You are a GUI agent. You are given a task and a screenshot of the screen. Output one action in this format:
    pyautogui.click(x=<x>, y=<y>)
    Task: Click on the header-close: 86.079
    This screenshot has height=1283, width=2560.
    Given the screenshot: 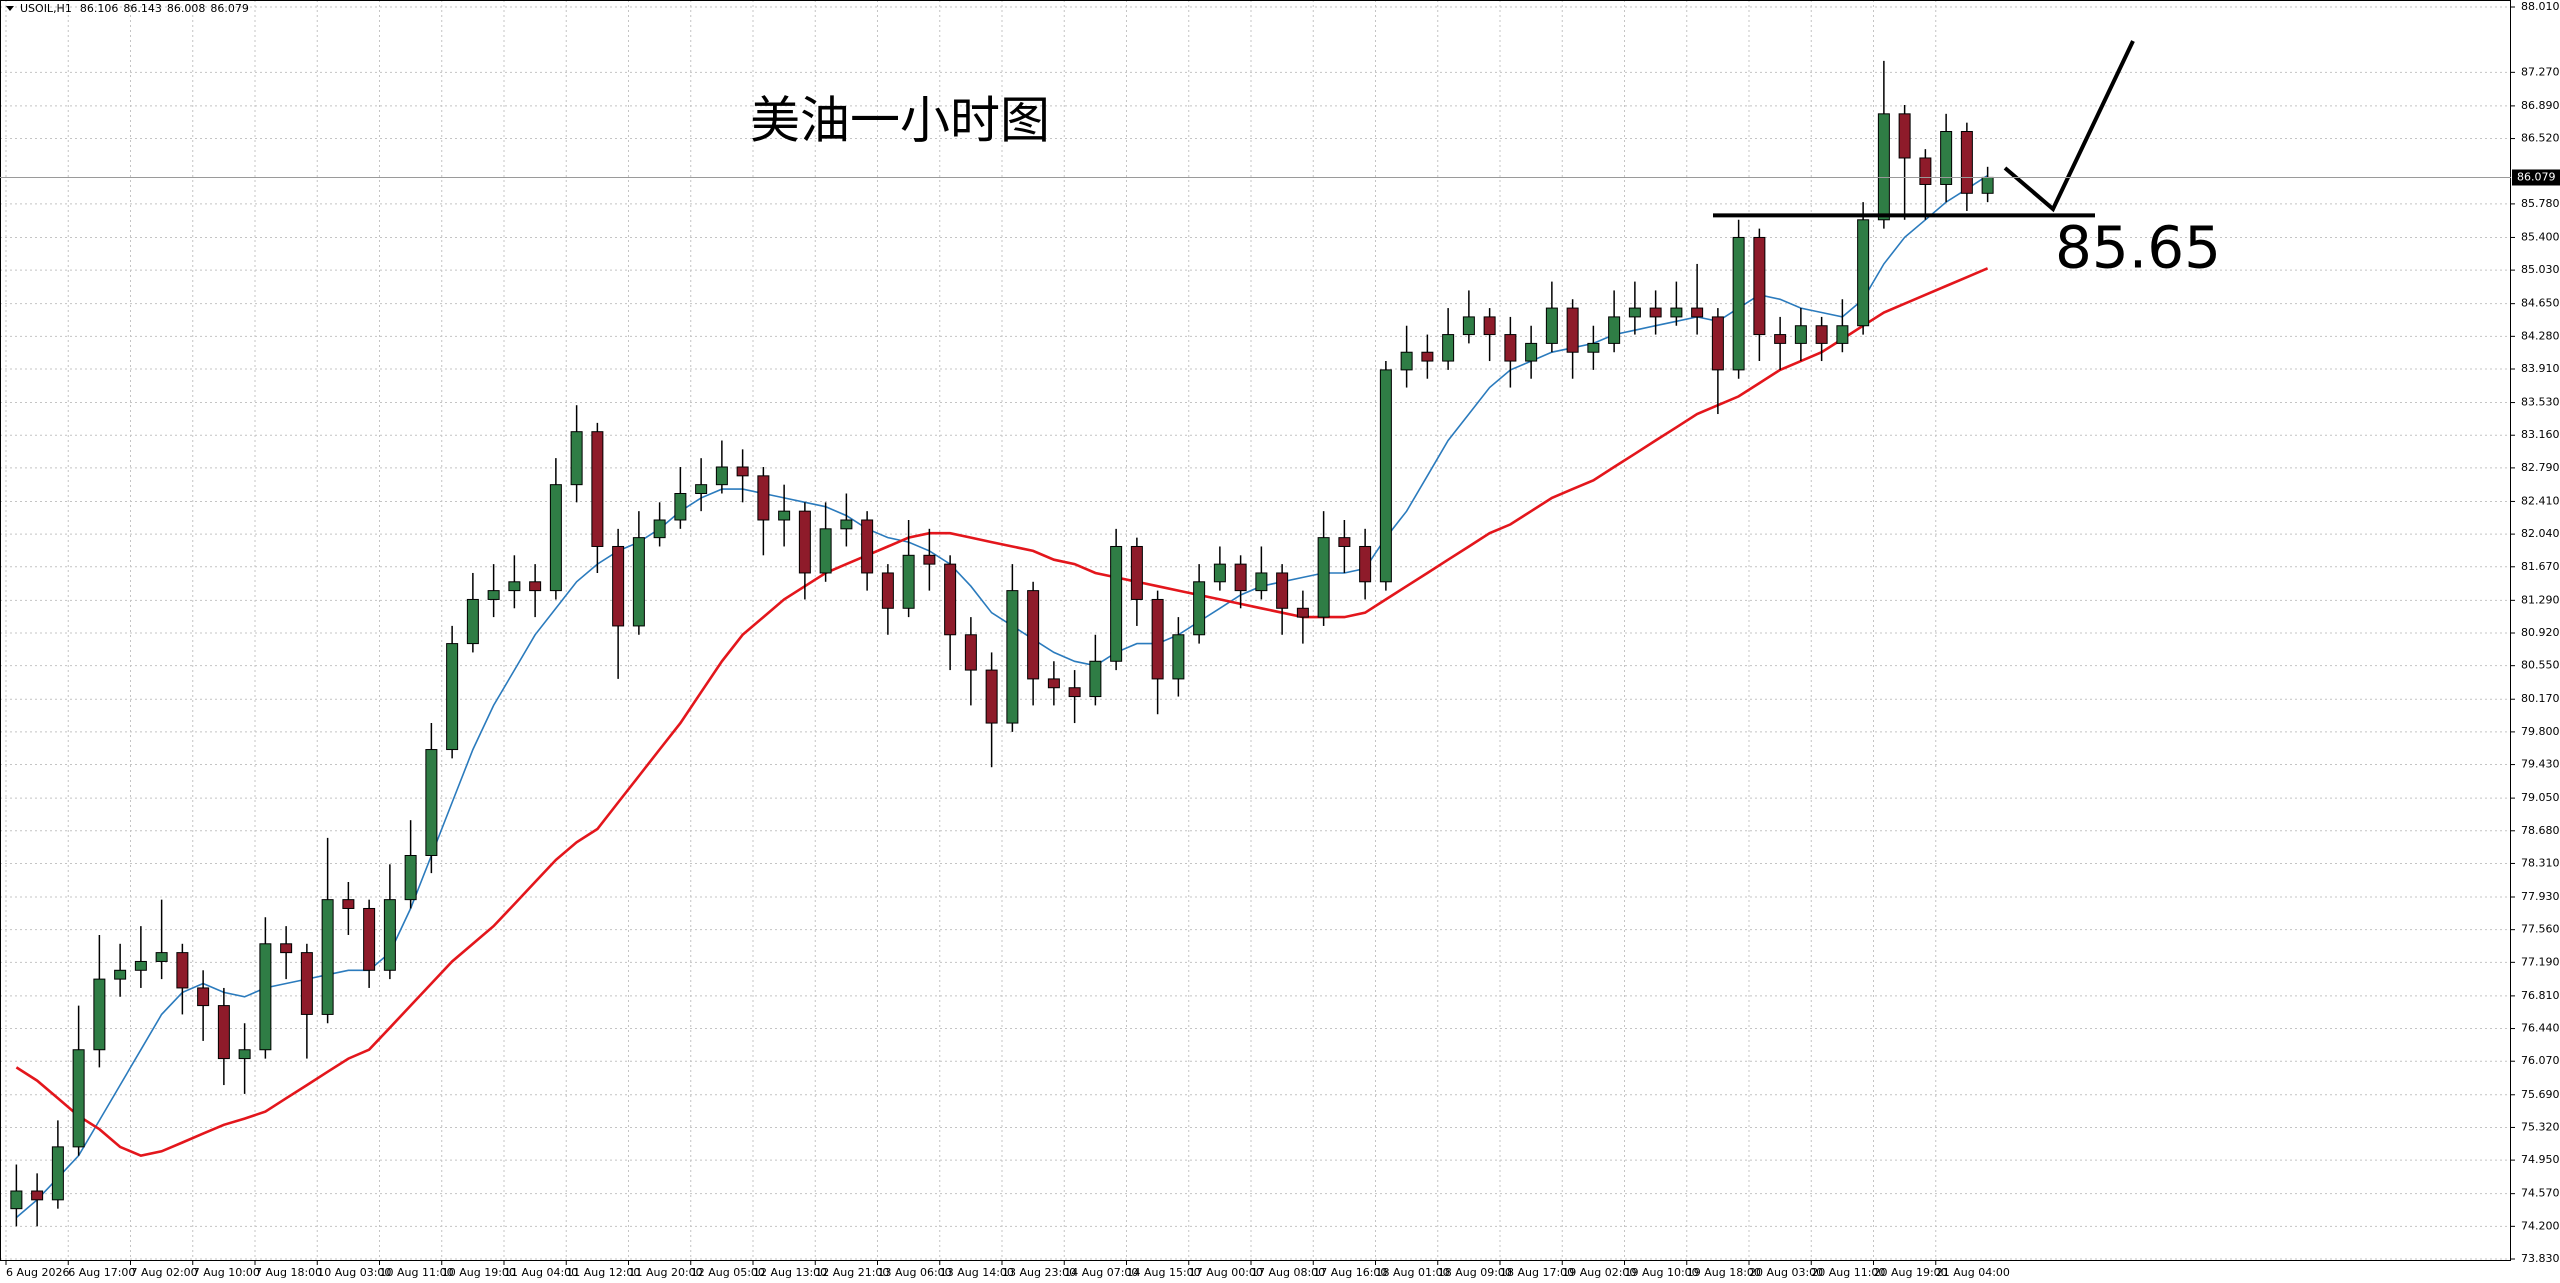 What is the action you would take?
    pyautogui.click(x=229, y=8)
    